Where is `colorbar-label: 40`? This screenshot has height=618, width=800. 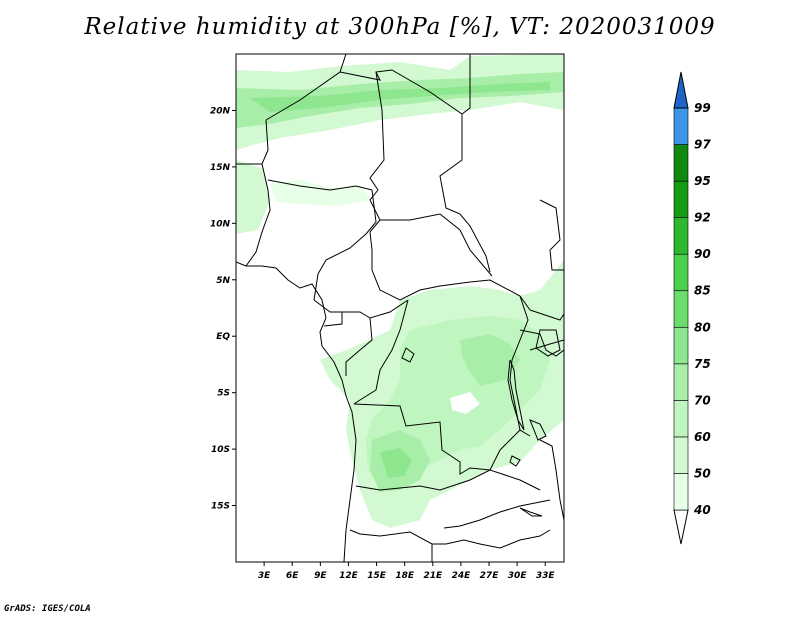 colorbar-label: 40 is located at coordinates (702, 510).